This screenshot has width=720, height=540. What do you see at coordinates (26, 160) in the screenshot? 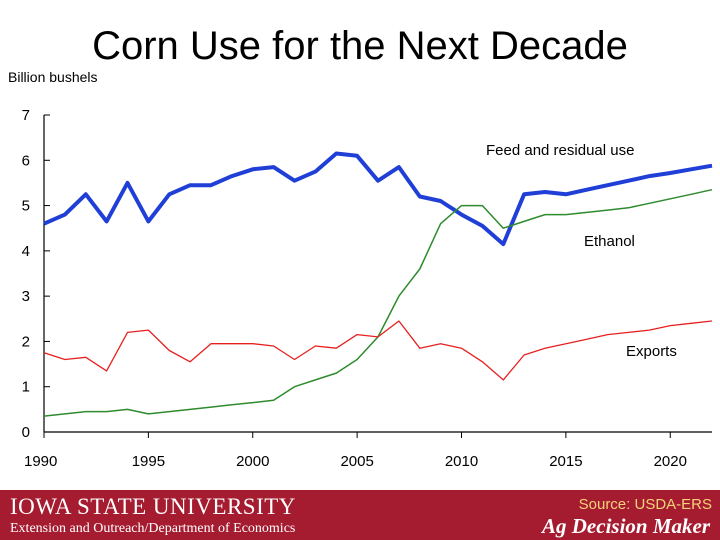
I see `y-tick-label: 6` at bounding box center [26, 160].